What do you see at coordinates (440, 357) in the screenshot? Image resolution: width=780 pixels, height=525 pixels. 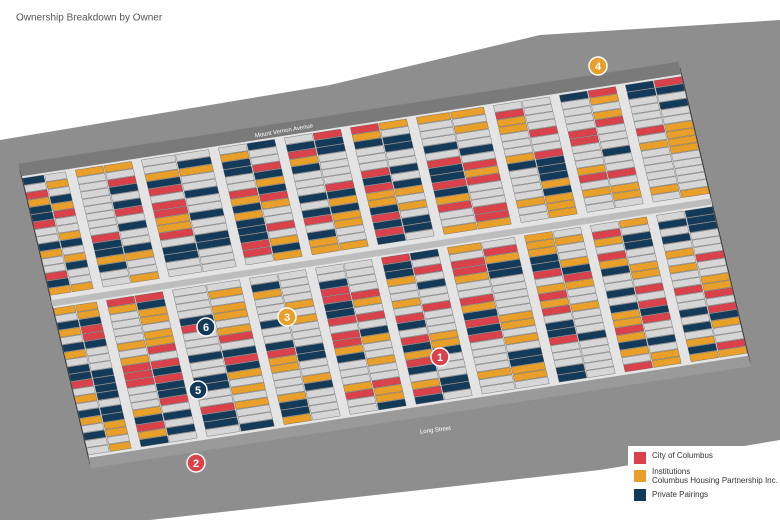 I see `marker: 1` at bounding box center [440, 357].